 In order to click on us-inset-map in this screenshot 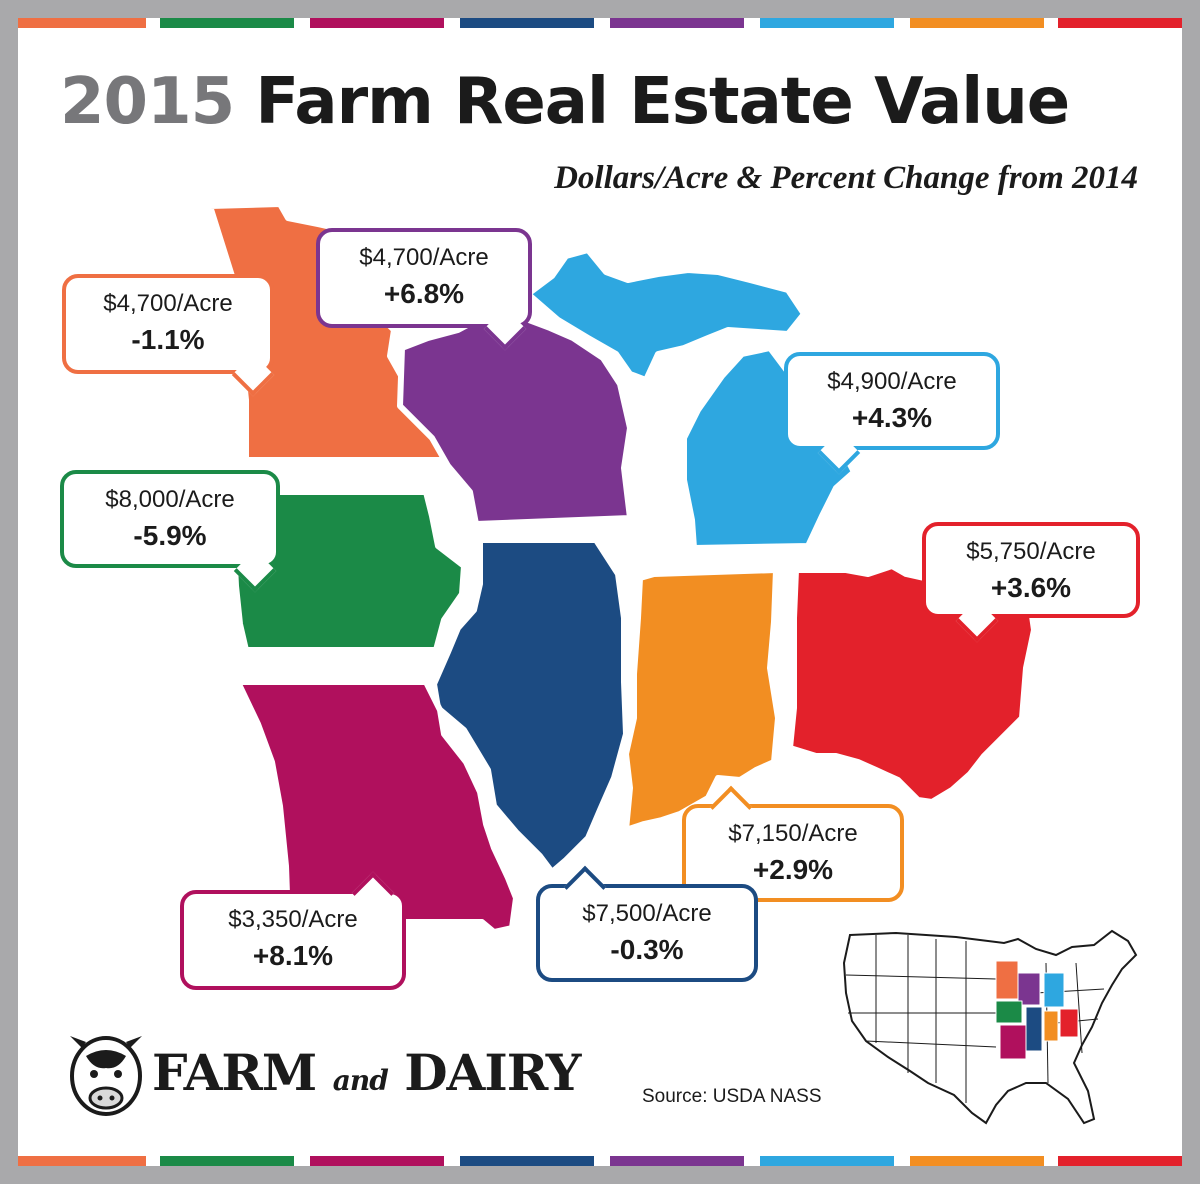, I will do `click(990, 1027)`.